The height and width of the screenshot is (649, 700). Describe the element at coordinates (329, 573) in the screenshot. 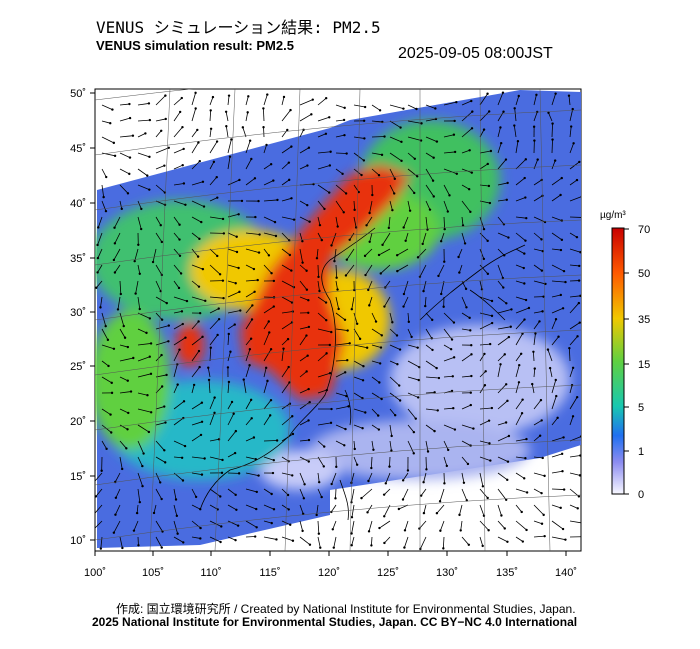

I see `lon-label: 120˚` at that location.